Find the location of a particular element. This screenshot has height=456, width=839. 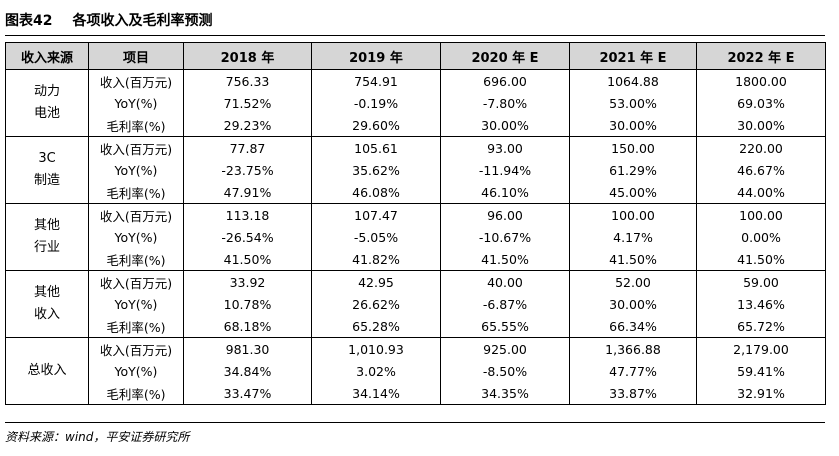

table-row: 3C 制造 收入(百万元) 77.87 105.61 93.00 150.00 220.00 is located at coordinates (415, 170).